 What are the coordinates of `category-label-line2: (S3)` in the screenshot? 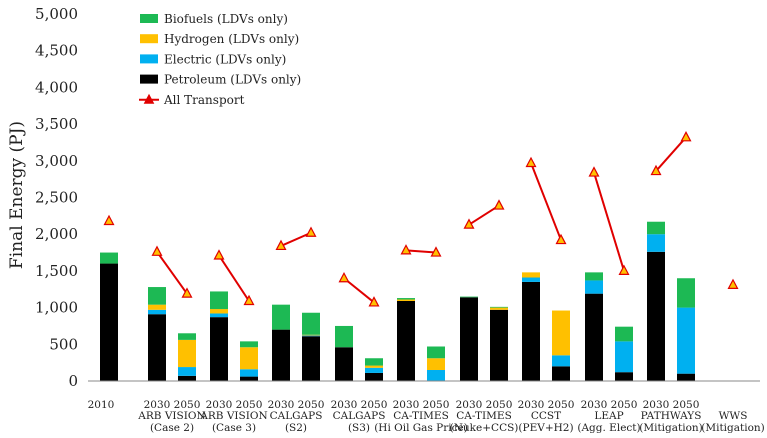 It's located at (359, 428).